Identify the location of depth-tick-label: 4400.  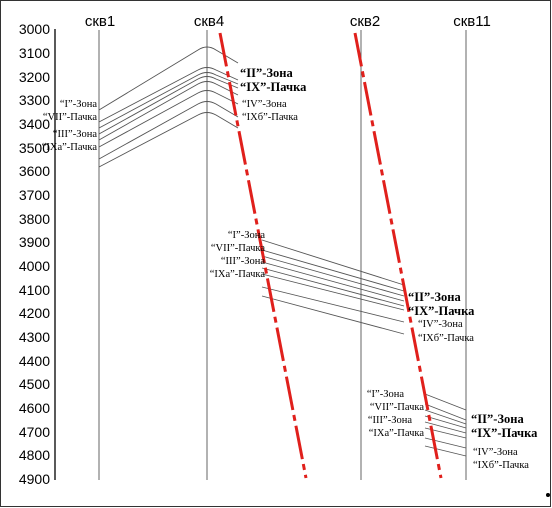
(34, 361).